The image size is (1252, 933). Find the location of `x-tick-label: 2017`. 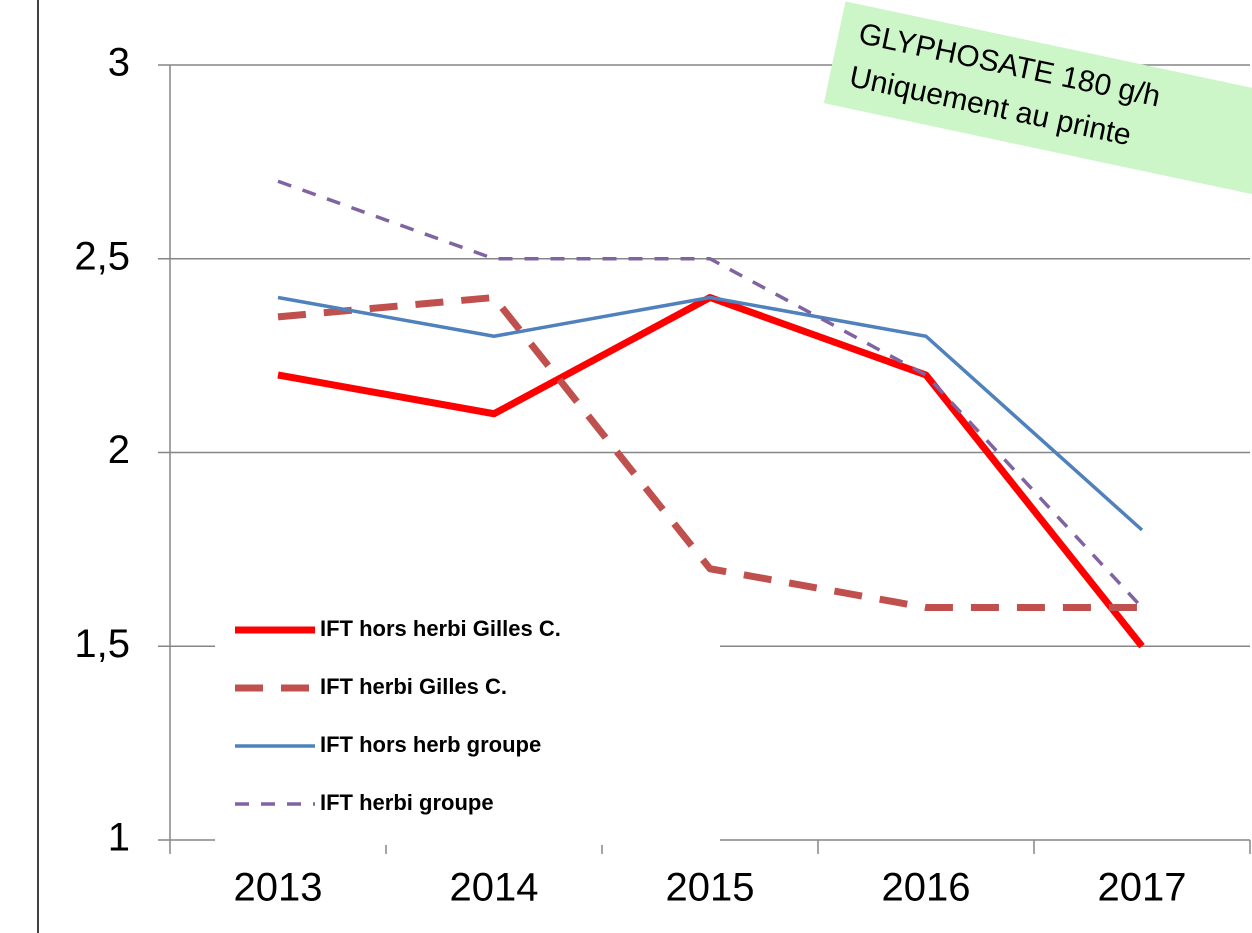

x-tick-label: 2017 is located at coordinates (1142, 888).